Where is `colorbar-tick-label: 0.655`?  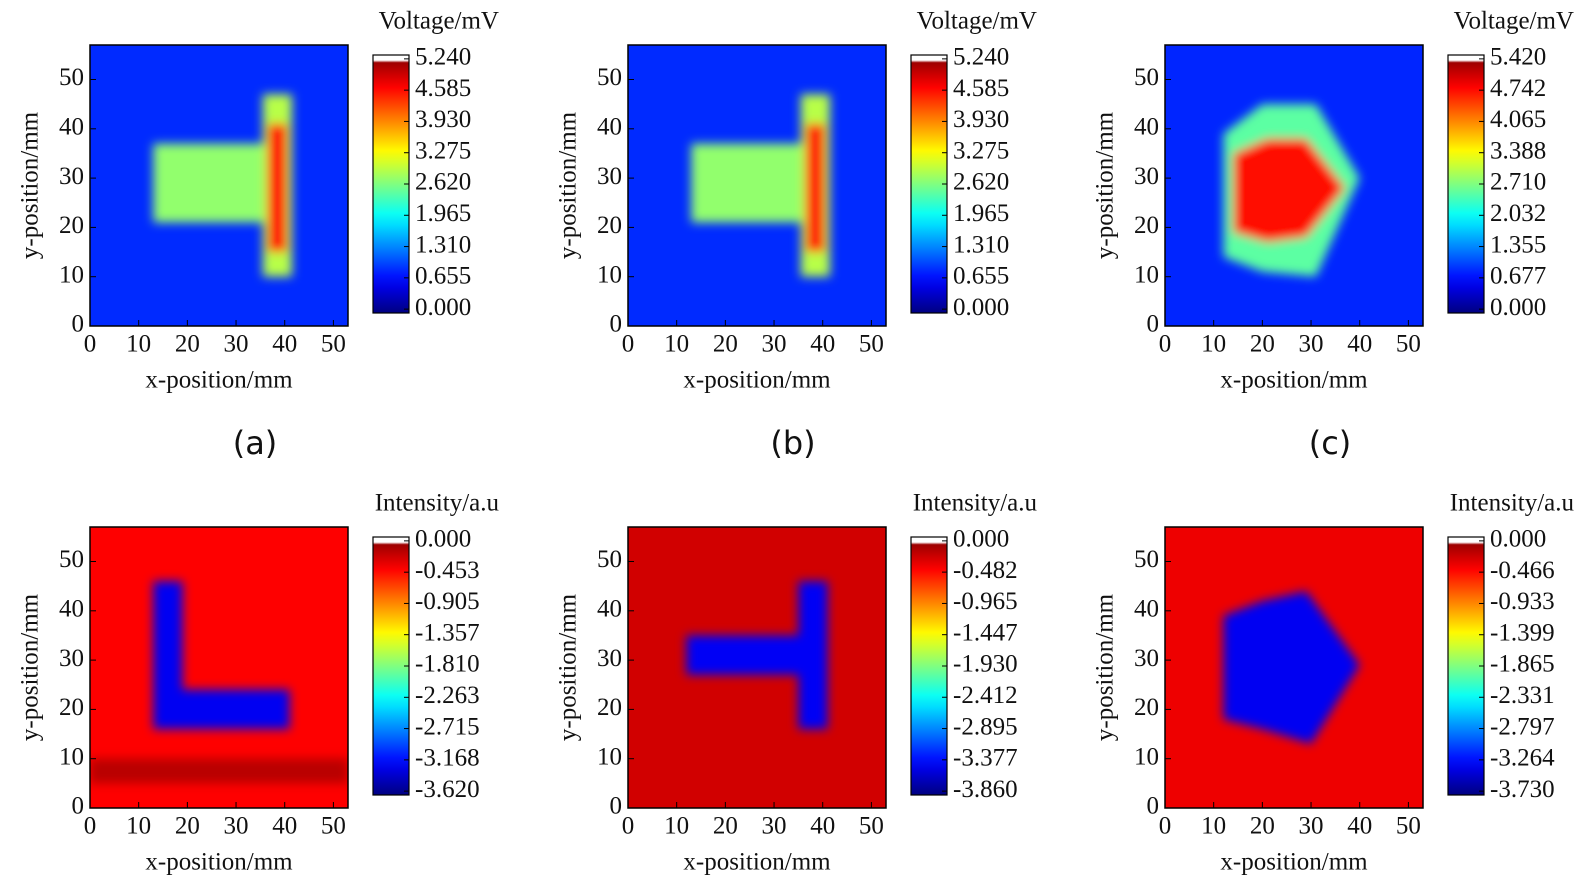 colorbar-tick-label: 0.655 is located at coordinates (443, 276).